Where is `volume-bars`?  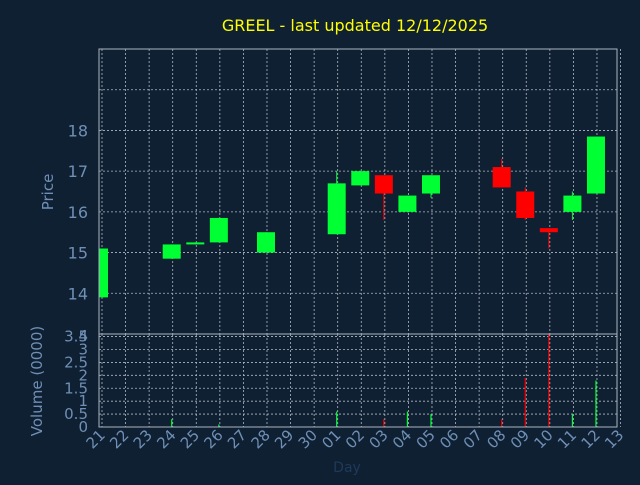
volume-bars is located at coordinates (384, 380).